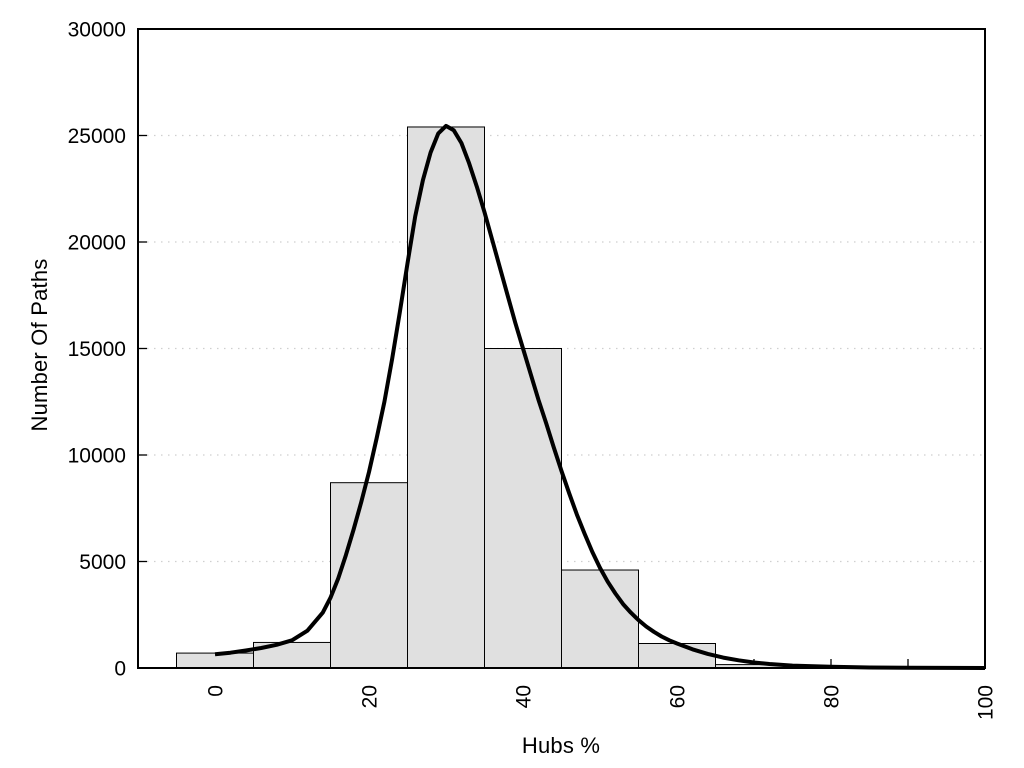 Image resolution: width=1024 pixels, height=768 pixels. Describe the element at coordinates (97, 456) in the screenshot. I see `y-tick-label: 10000` at that location.